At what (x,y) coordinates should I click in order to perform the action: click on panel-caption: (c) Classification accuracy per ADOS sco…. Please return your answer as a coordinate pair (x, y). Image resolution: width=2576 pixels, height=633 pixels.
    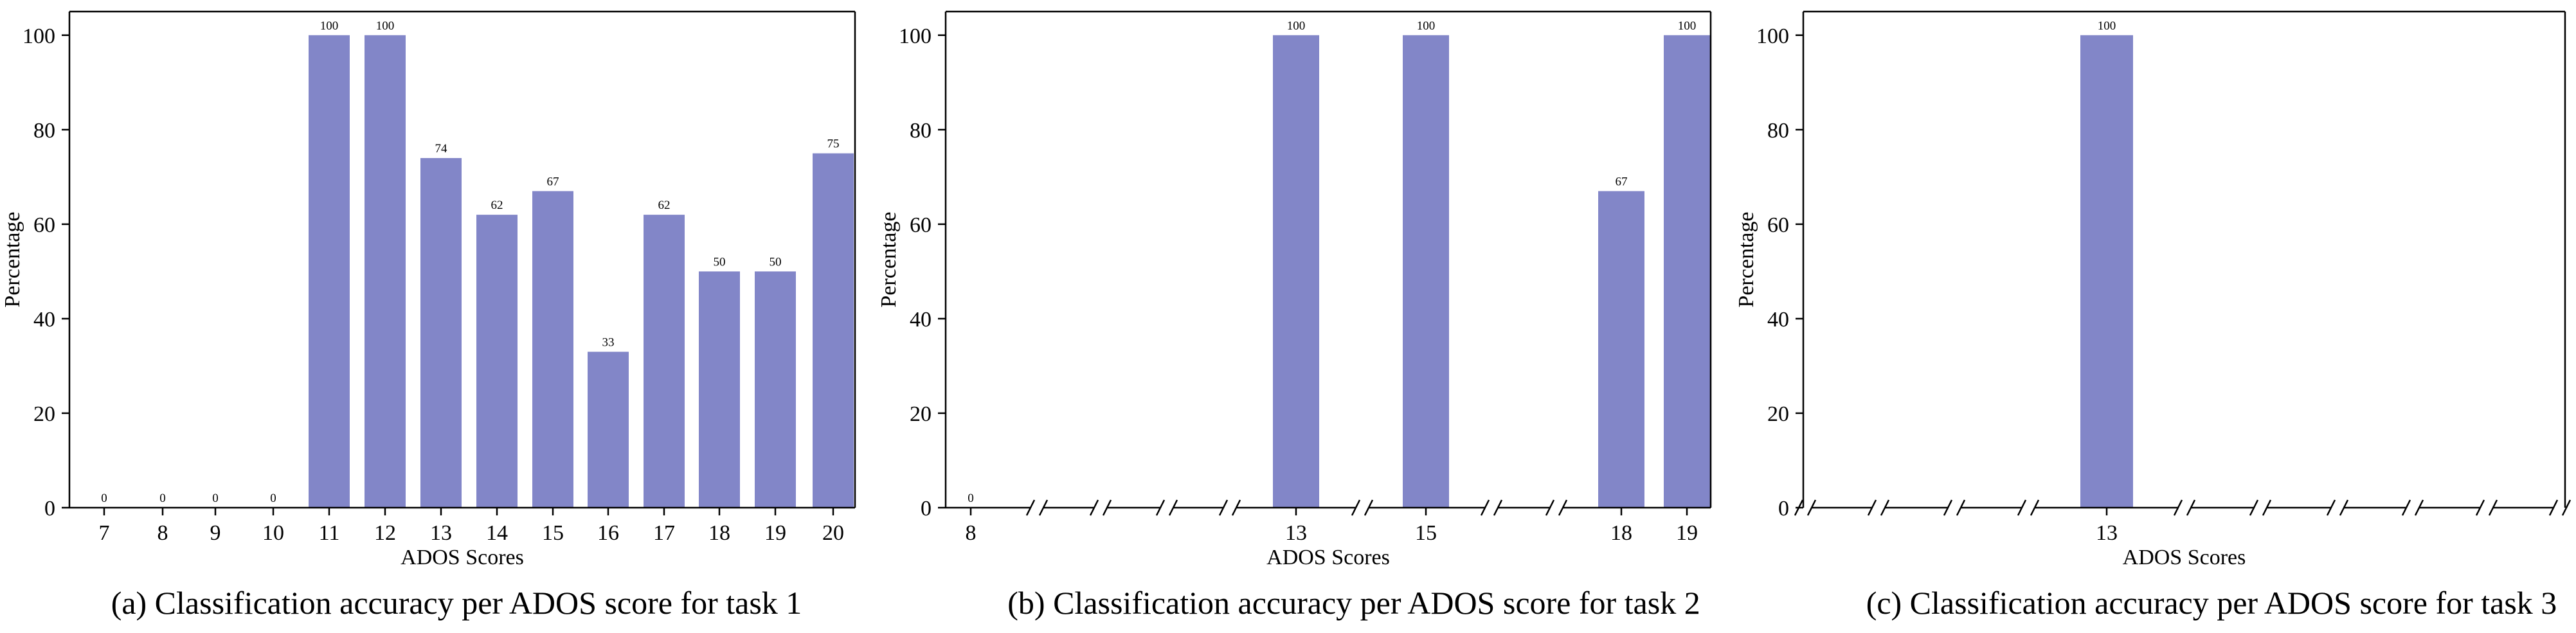
    Looking at the image, I should click on (2211, 603).